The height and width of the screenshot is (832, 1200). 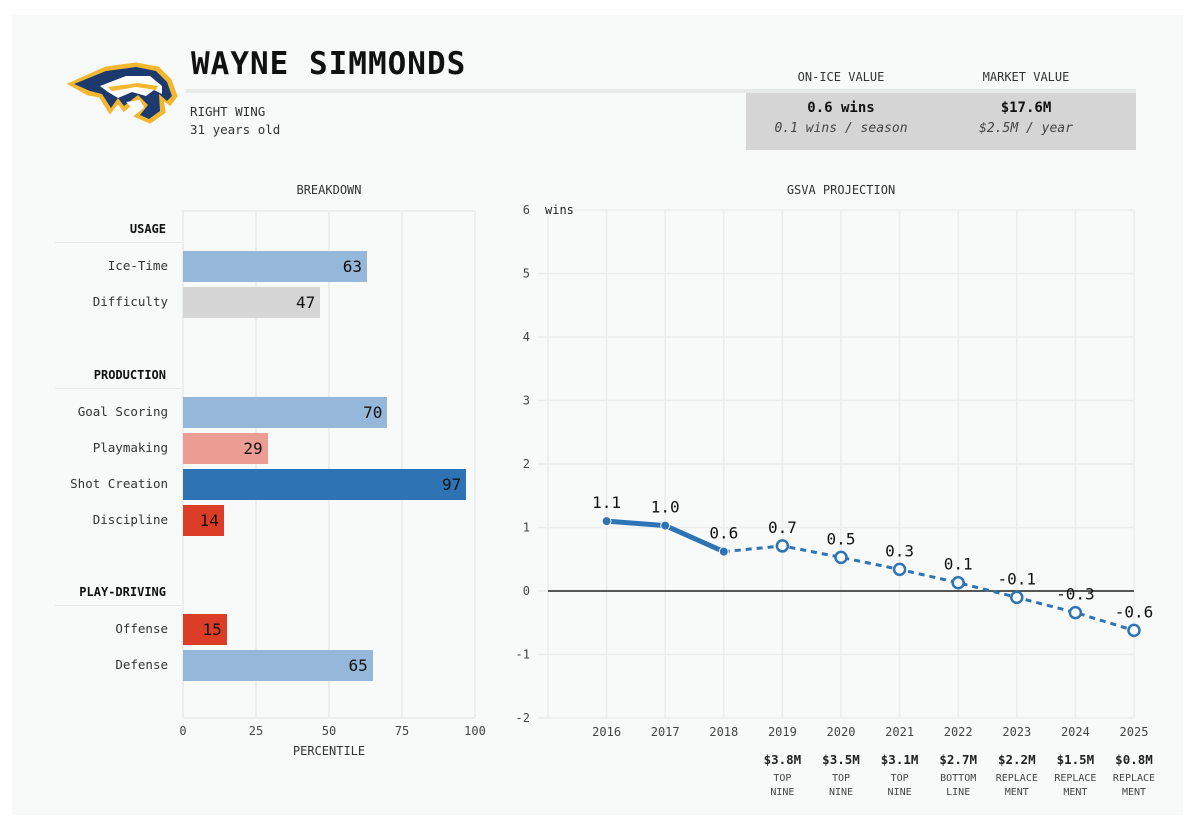 What do you see at coordinates (122, 592) in the screenshot?
I see `breakdown-group-label: PLAY-DRIVING` at bounding box center [122, 592].